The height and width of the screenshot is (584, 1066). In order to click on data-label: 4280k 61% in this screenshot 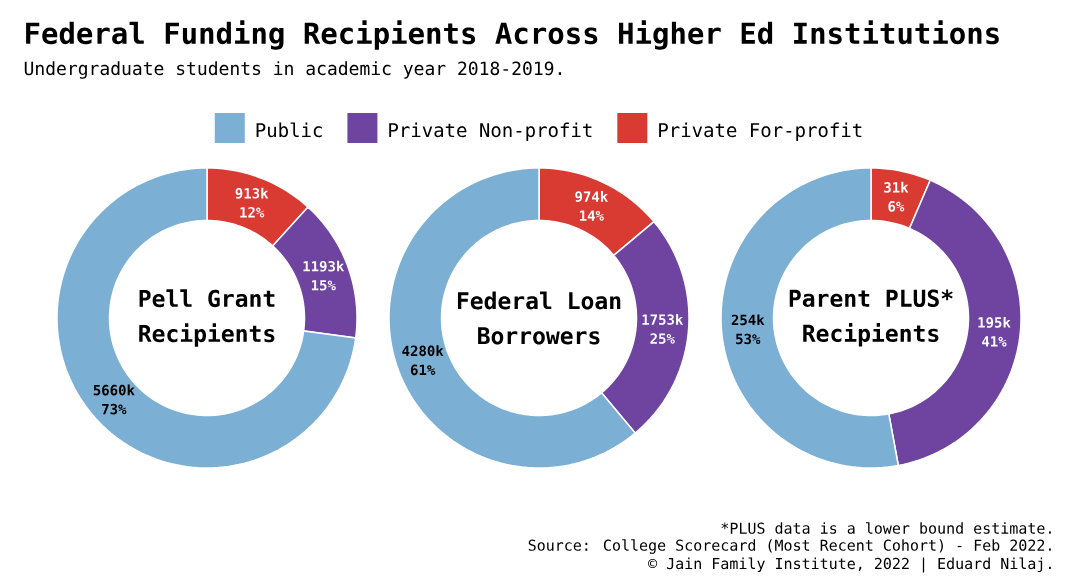, I will do `click(423, 360)`.